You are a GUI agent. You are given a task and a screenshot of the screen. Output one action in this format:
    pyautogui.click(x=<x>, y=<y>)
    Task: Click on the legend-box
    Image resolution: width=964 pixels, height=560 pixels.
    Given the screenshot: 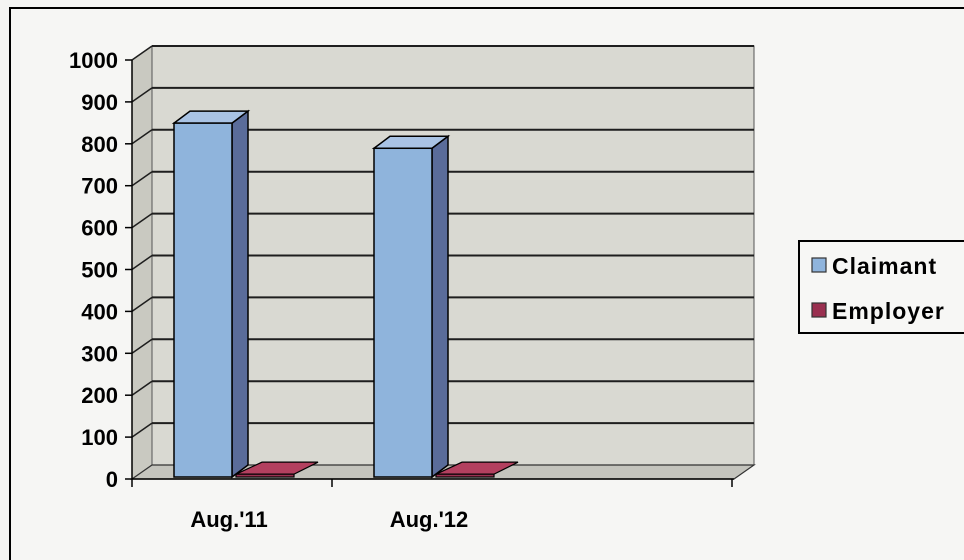 What is the action you would take?
    pyautogui.click(x=881, y=287)
    